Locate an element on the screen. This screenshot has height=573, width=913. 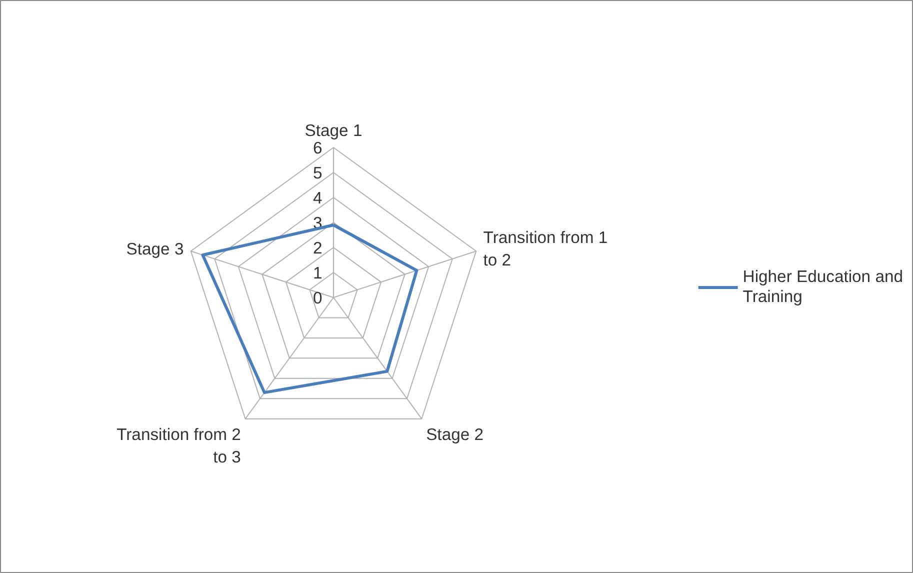
y-tick-label: 1 is located at coordinates (317, 273).